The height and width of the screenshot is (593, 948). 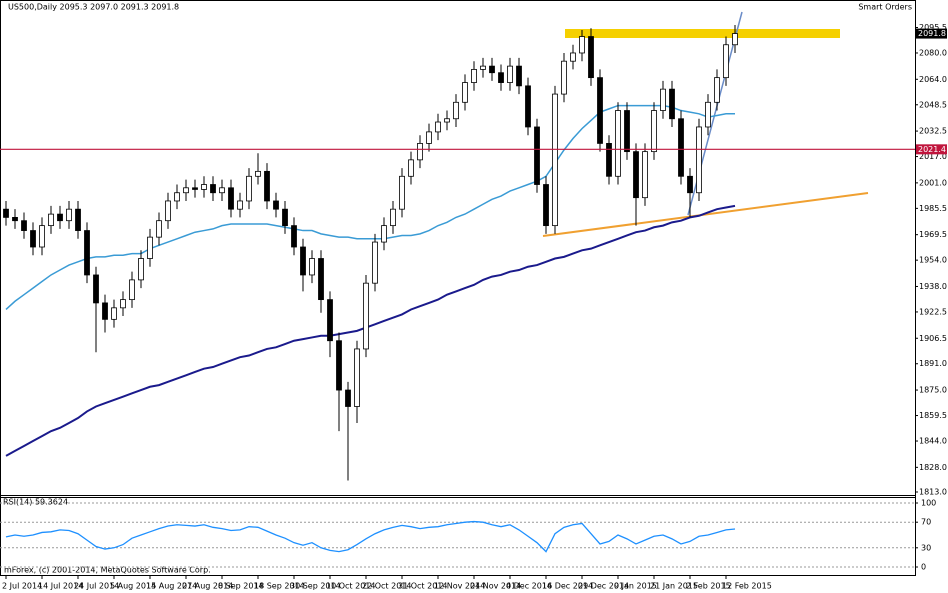 What do you see at coordinates (386, 586) in the screenshot?
I see `x-tick-label: 22 Oct 2014` at bounding box center [386, 586].